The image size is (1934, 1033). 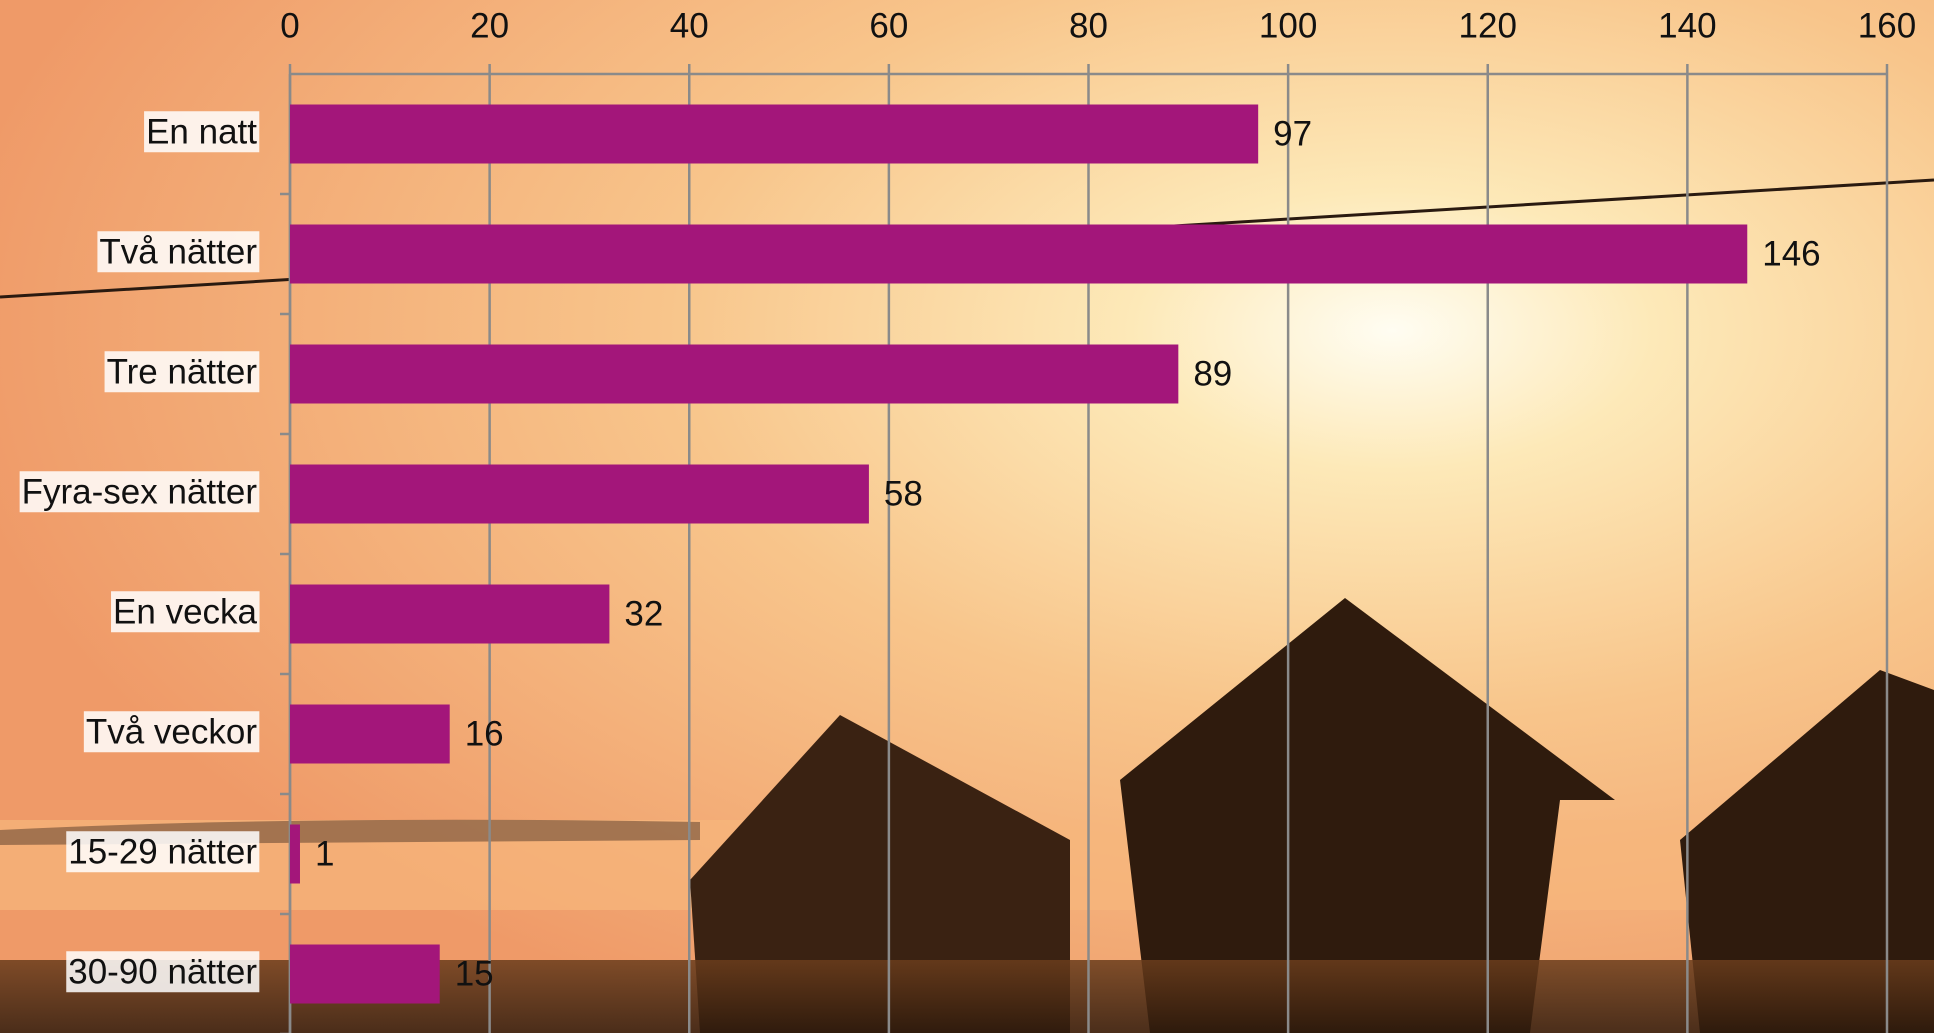 What do you see at coordinates (1488, 25) in the screenshot?
I see `x-tick-label: 120` at bounding box center [1488, 25].